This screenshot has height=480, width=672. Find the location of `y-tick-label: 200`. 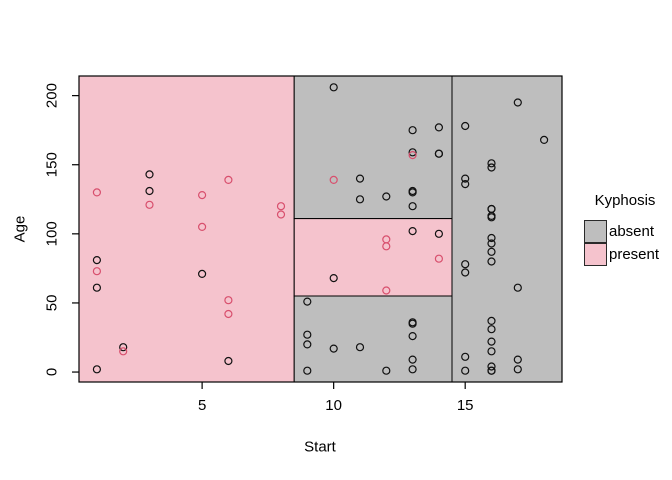

y-tick-label: 200 is located at coordinates (52, 95).